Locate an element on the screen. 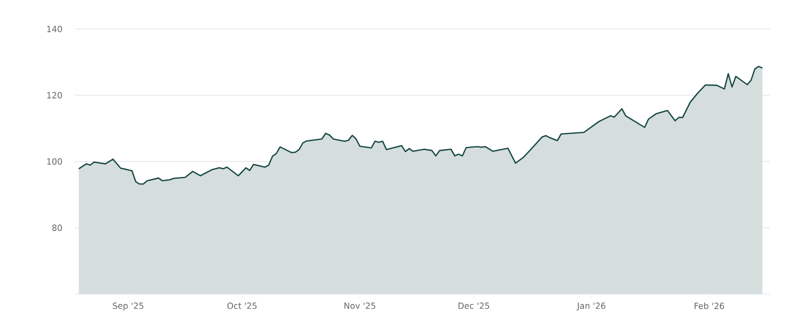 This screenshot has width=800, height=324. y-tick-label: 140 is located at coordinates (54, 29).